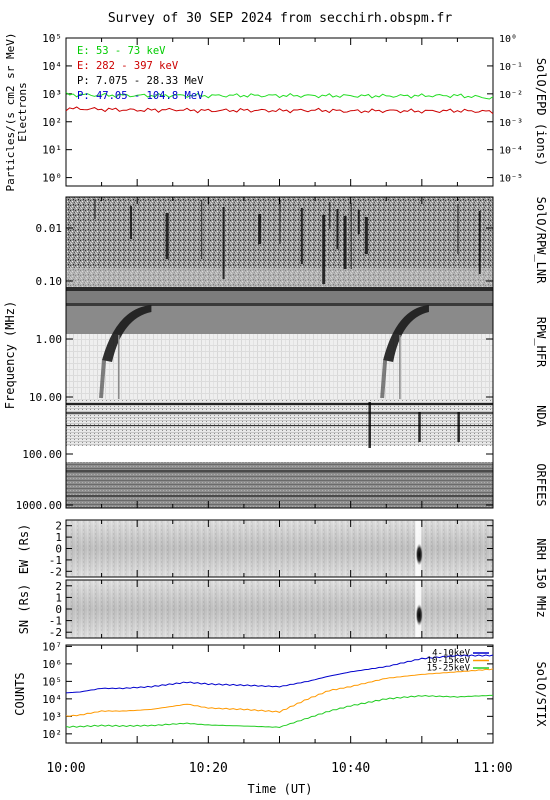 Image resolution: width=550 pixels, height=800 pixels. What do you see at coordinates (22, 112) in the screenshot?
I see `particles-y-label-2: Electrons` at bounding box center [22, 112].